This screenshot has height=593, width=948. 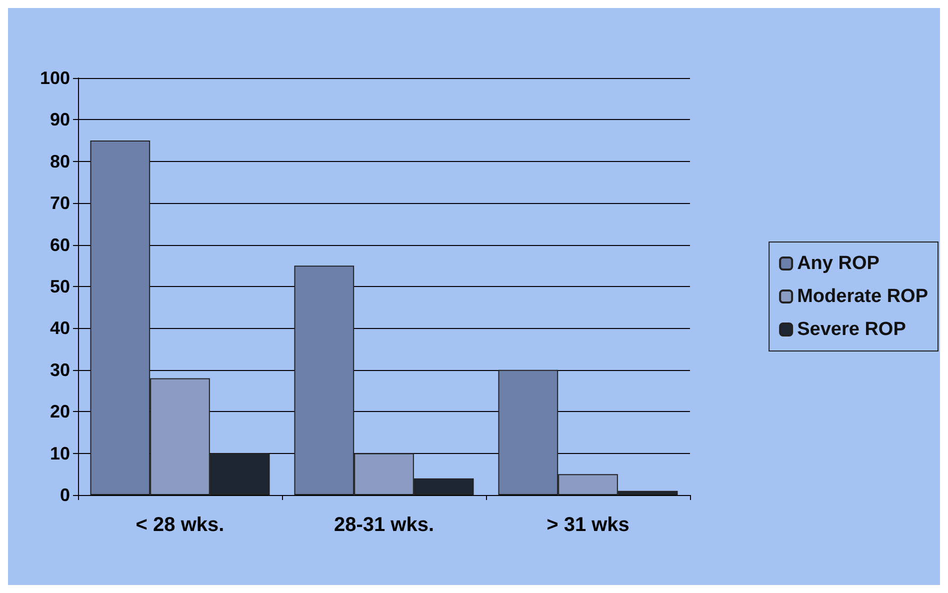 What do you see at coordinates (180, 525) in the screenshot?
I see `x-tick-label: < 28 wks.` at bounding box center [180, 525].